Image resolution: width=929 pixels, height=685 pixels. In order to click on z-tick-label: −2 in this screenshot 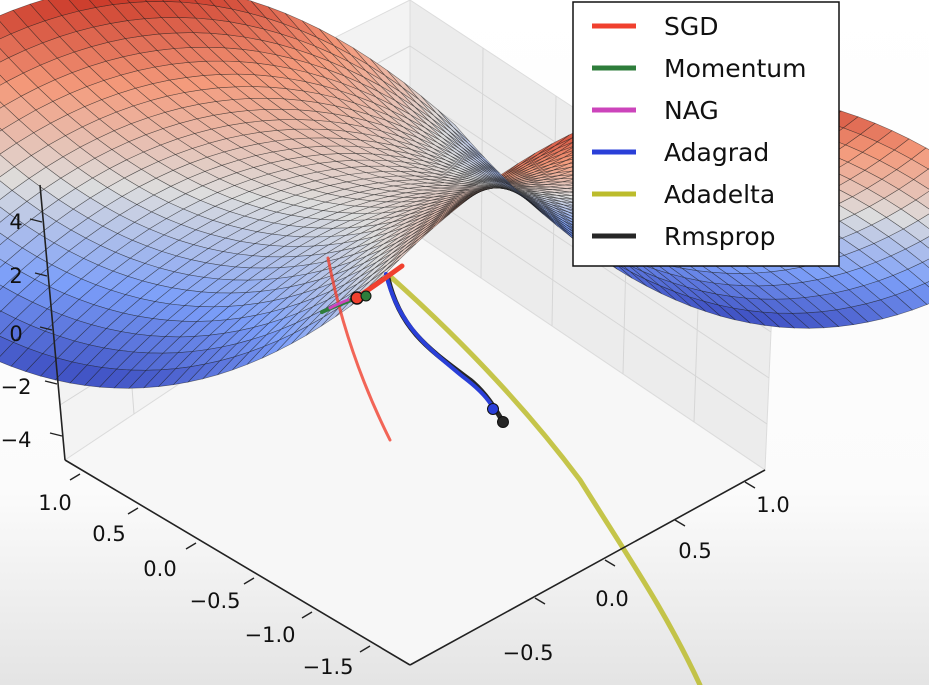, I will do `click(16, 387)`.